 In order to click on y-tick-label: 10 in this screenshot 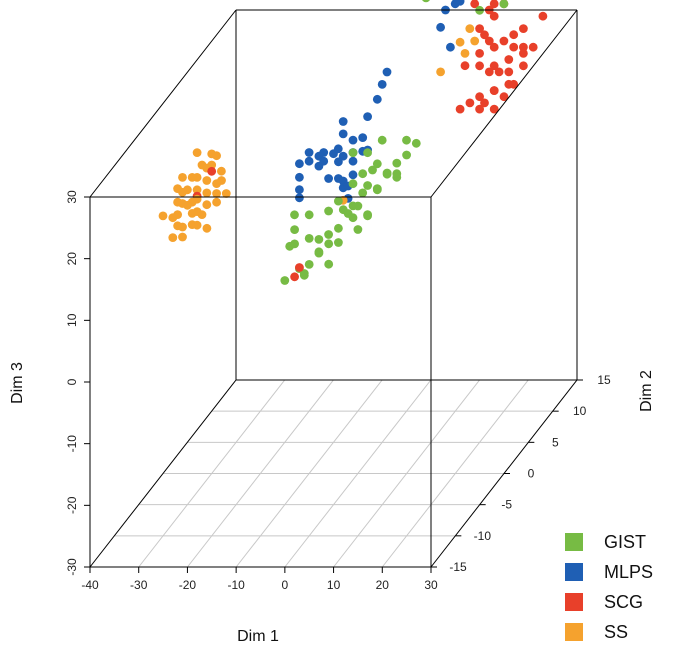, I will do `click(580, 411)`.